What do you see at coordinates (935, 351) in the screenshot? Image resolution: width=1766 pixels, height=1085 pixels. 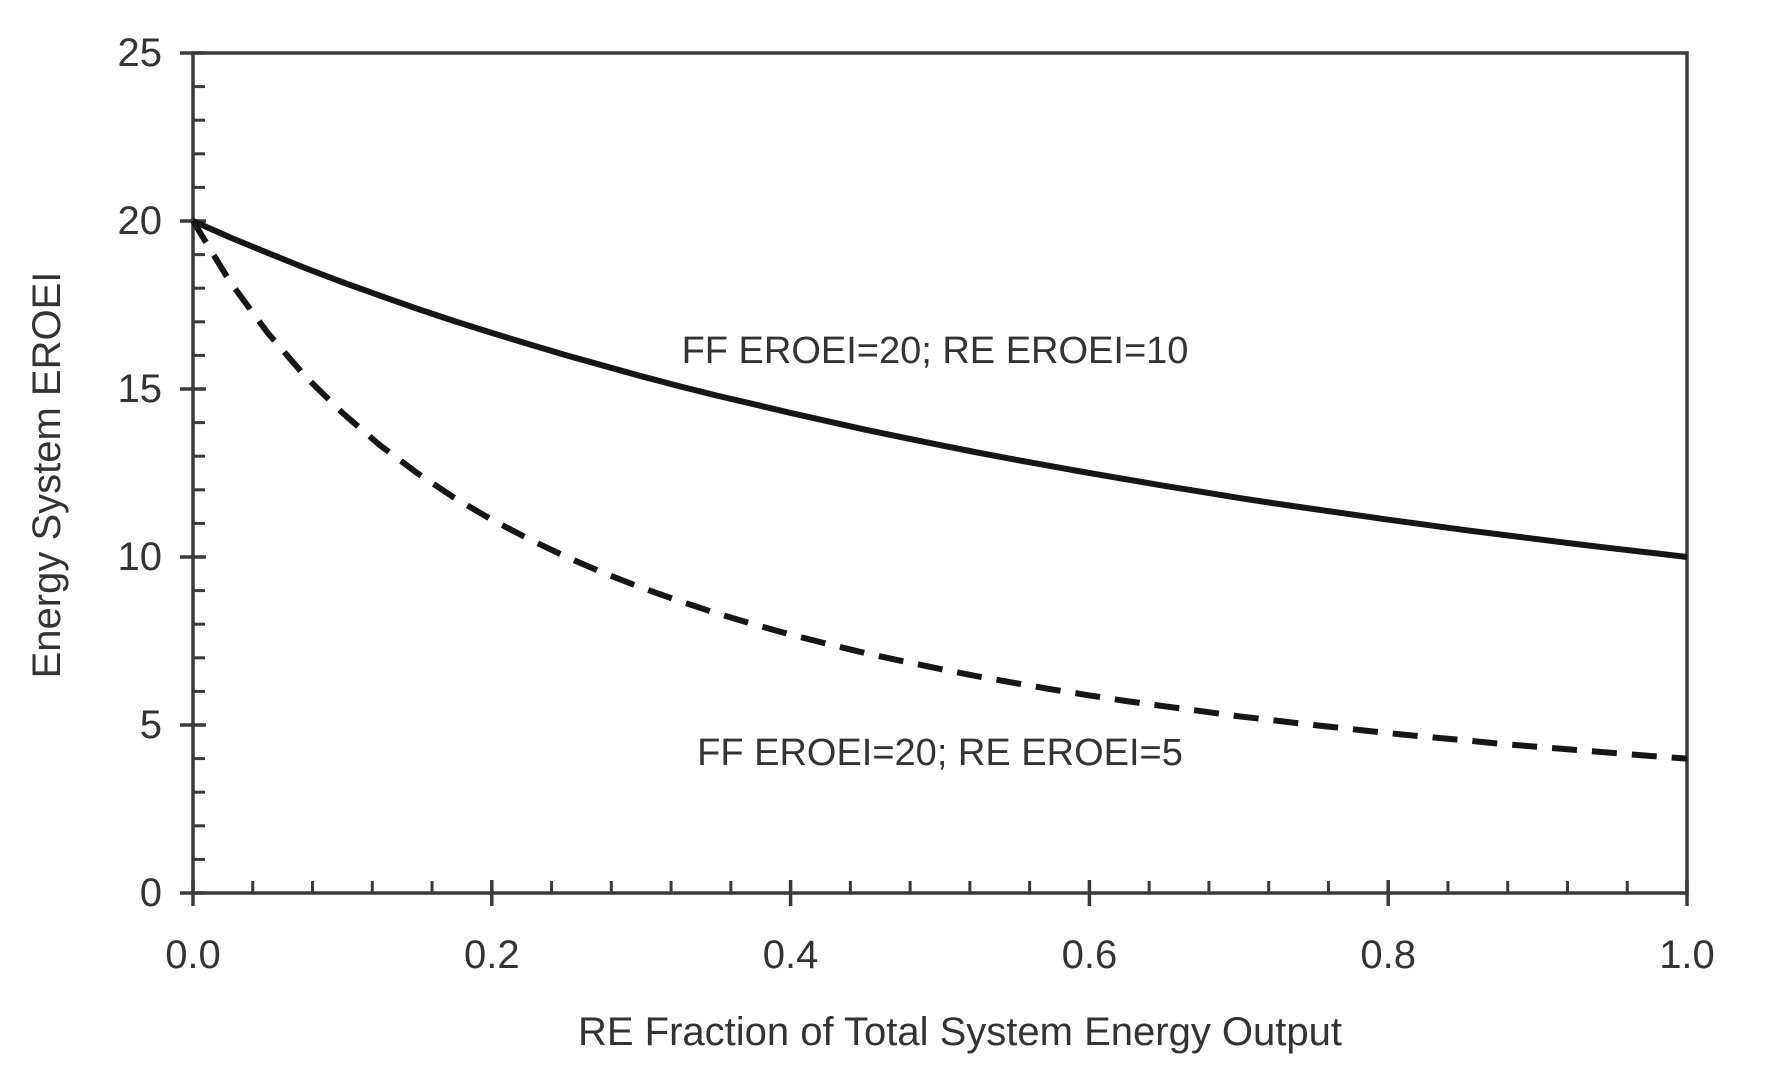 I see `annotation-solid-series: FF EROEI=20; RE EROEI=10` at bounding box center [935, 351].